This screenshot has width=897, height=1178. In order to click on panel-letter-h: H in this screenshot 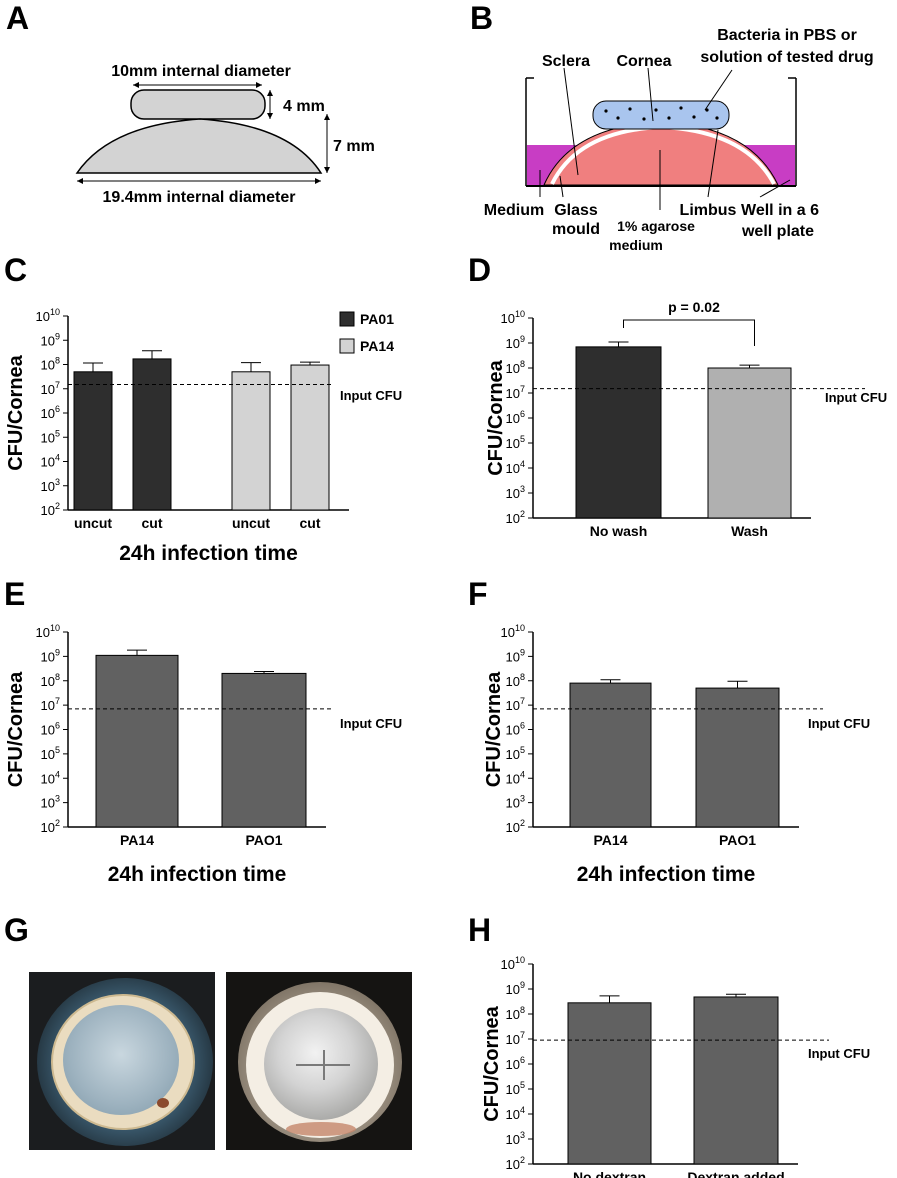, I will do `click(480, 930)`.